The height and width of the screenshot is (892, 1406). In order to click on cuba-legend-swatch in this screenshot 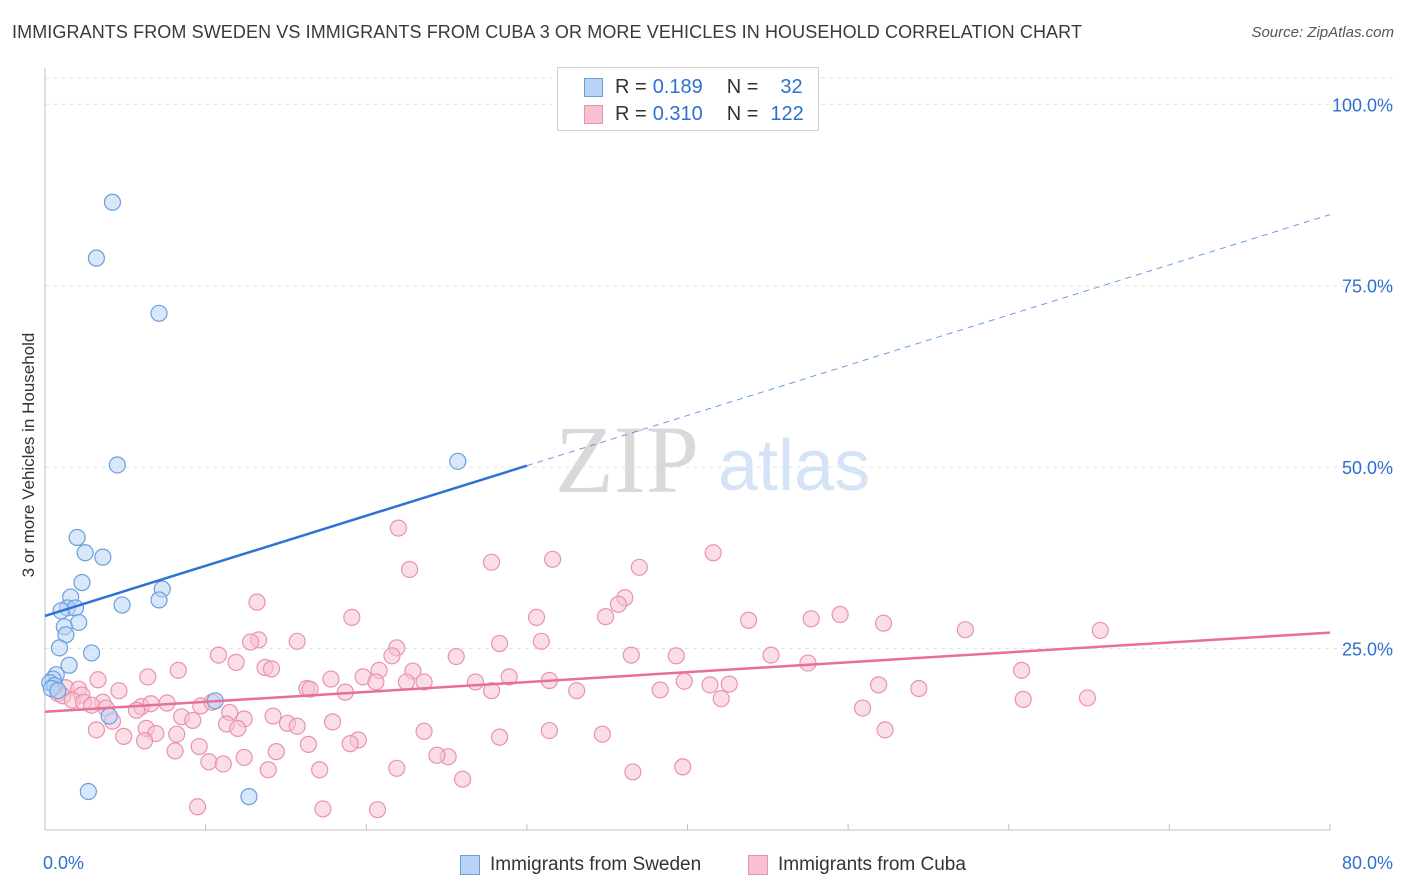, I will do `click(758, 865)`.